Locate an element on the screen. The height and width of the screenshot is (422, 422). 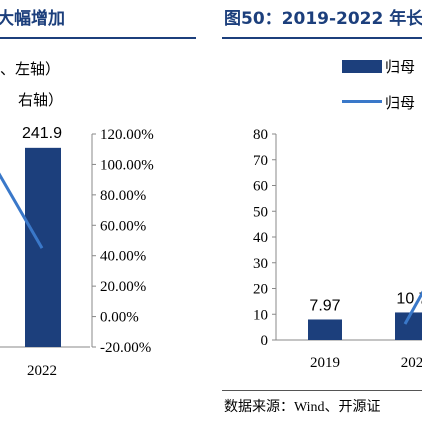
right-y-tick-20: 20 is located at coordinates (260, 290).